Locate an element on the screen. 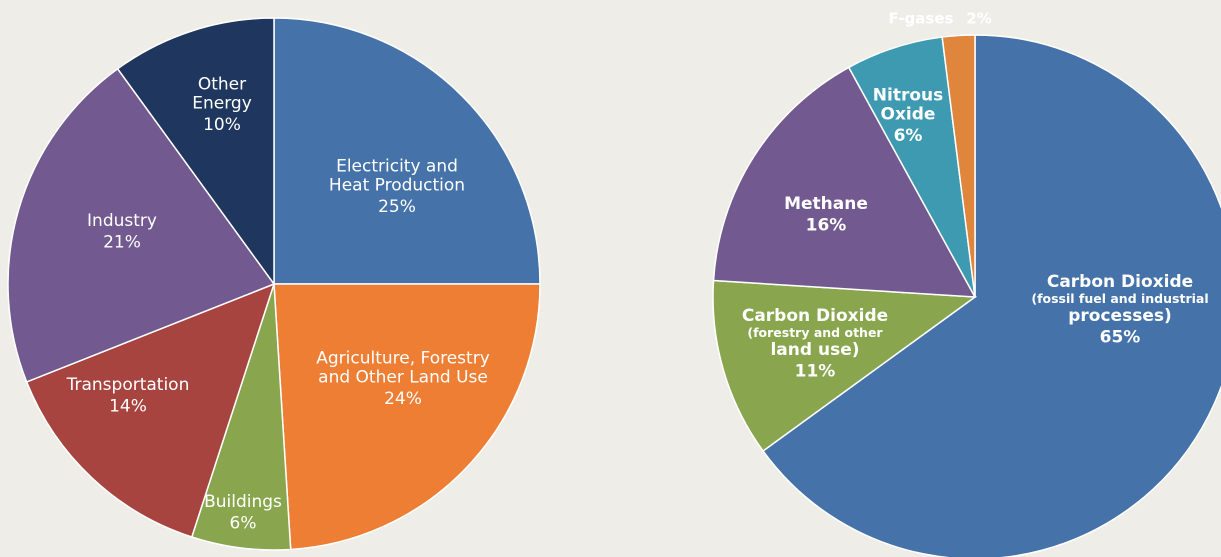 Image resolution: width=1221 pixels, height=557 pixels. slice-value-label: 2% is located at coordinates (978, 19).